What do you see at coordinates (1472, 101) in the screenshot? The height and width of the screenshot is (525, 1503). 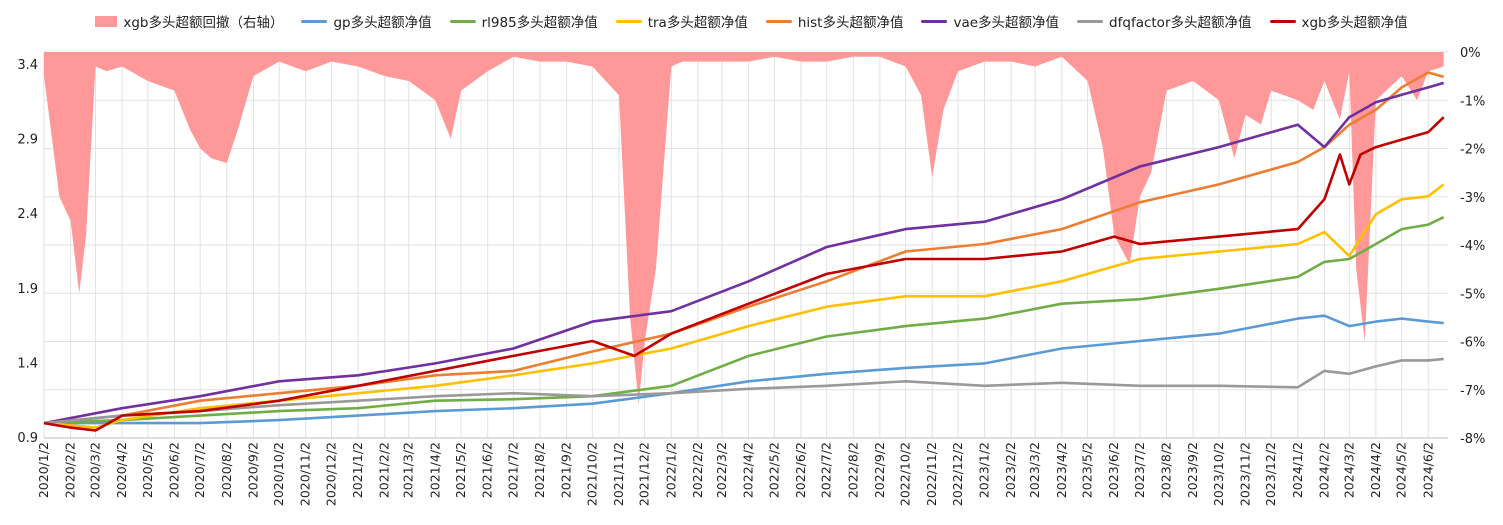 I see `y-tick-right: -1%` at bounding box center [1472, 101].